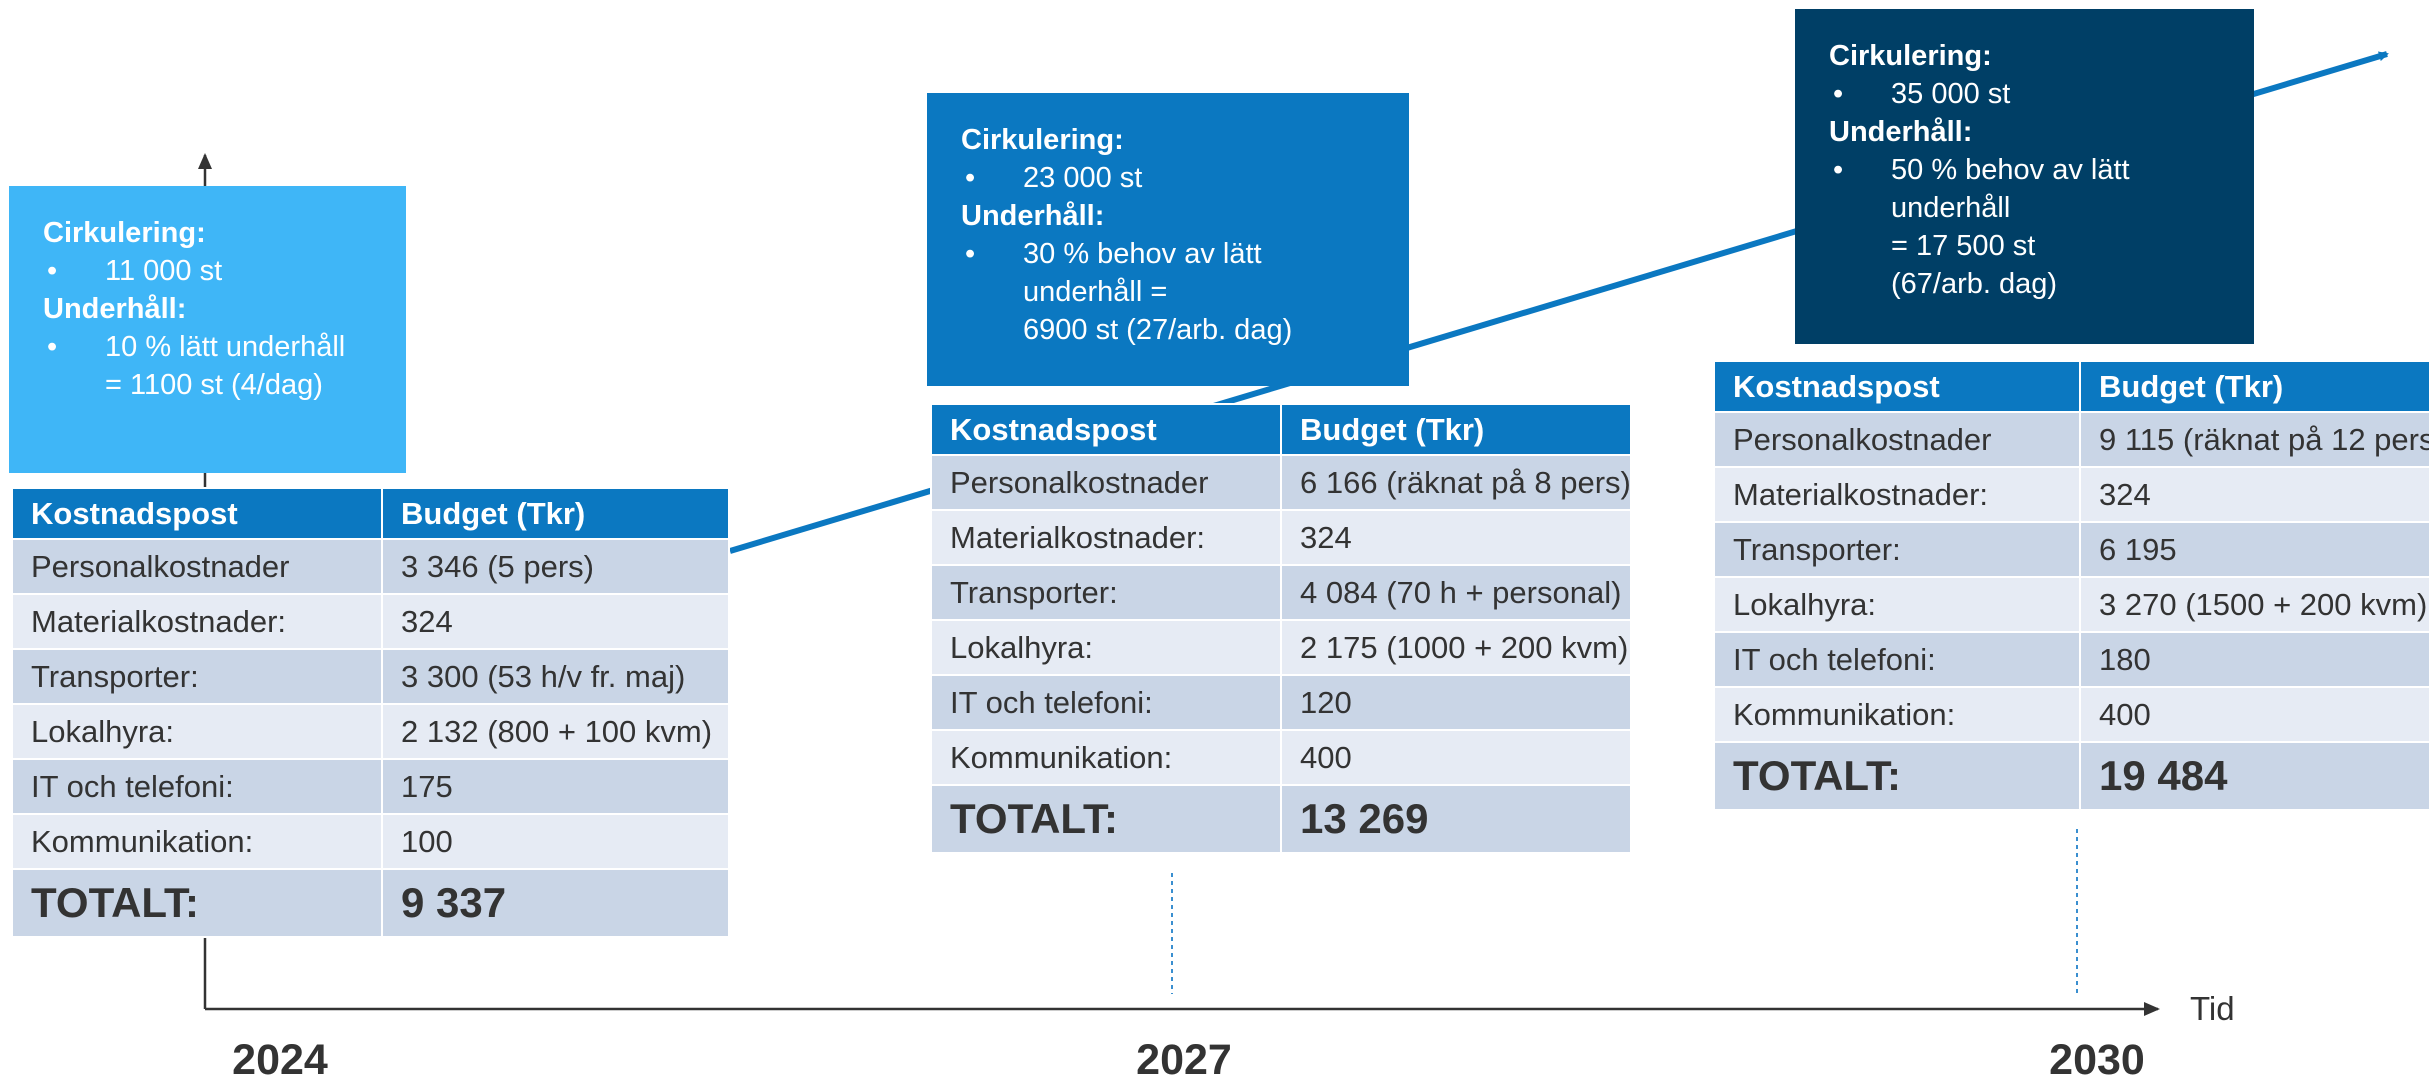 The width and height of the screenshot is (2431, 1085). What do you see at coordinates (2097, 1060) in the screenshot?
I see `year-label: 2030` at bounding box center [2097, 1060].